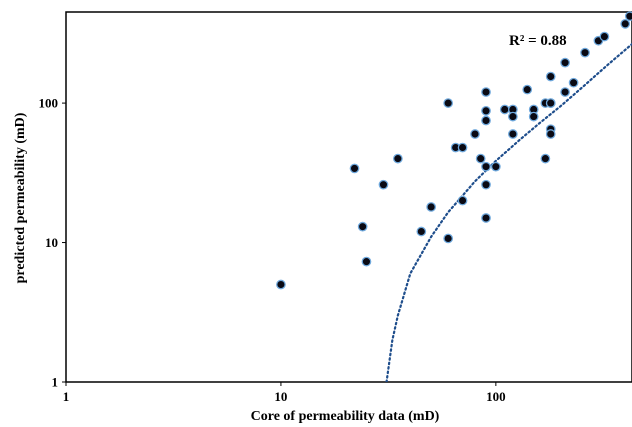  Describe the element at coordinates (496, 396) in the screenshot. I see `x-tick-label: 100` at that location.